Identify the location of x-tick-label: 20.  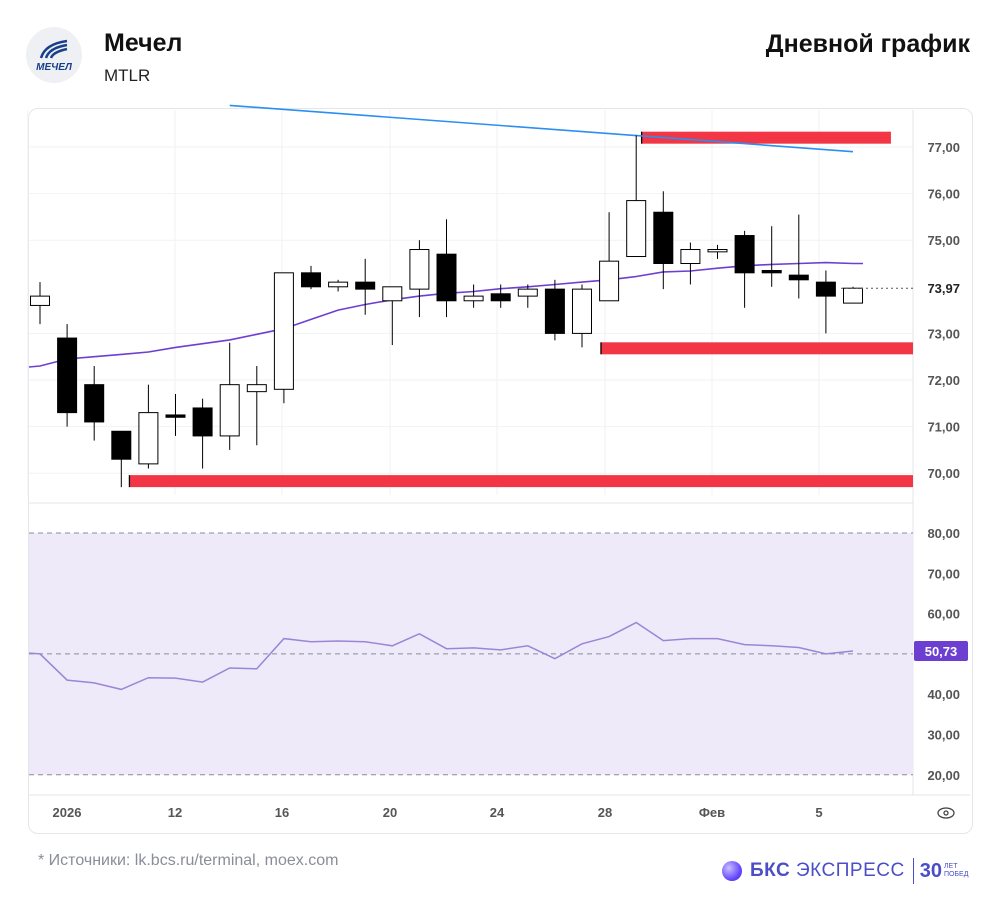
(390, 812).